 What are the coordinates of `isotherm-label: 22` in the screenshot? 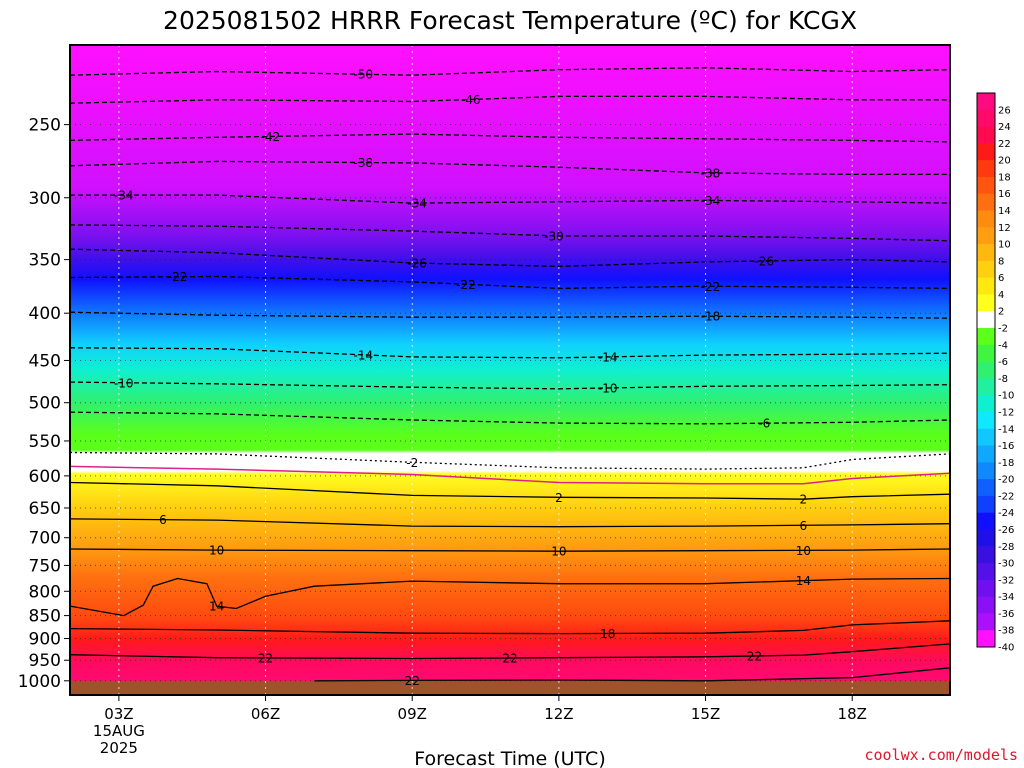 It's located at (509, 658).